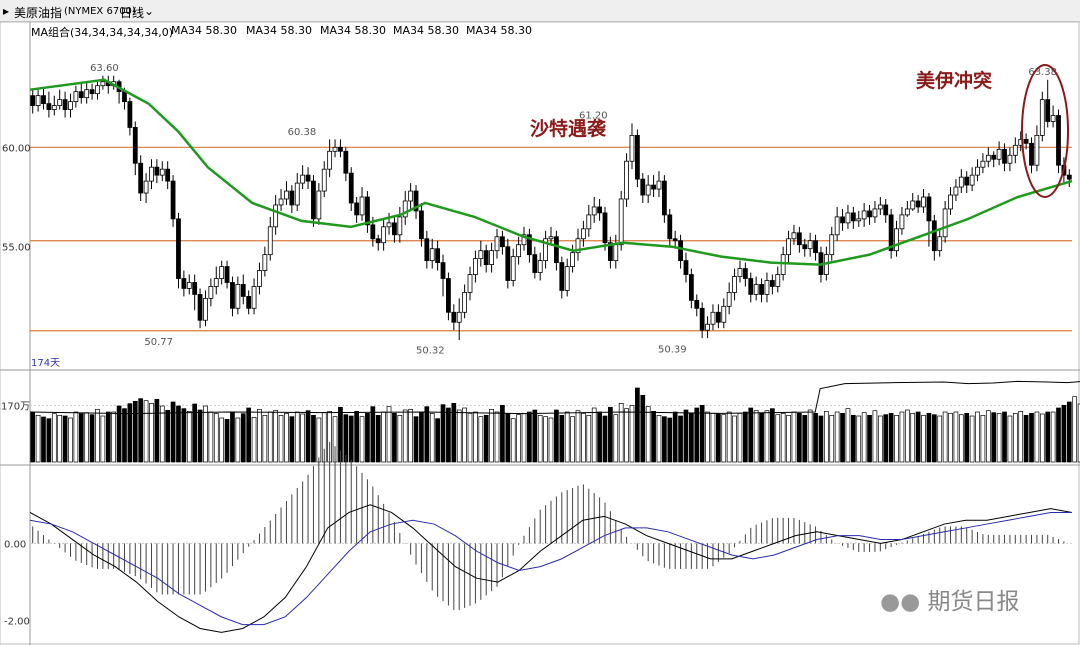 Image resolution: width=1080 pixels, height=645 pixels. I want to click on ma-legend-combo: MA组合(34,34,34,34,34,0), so click(102, 32).